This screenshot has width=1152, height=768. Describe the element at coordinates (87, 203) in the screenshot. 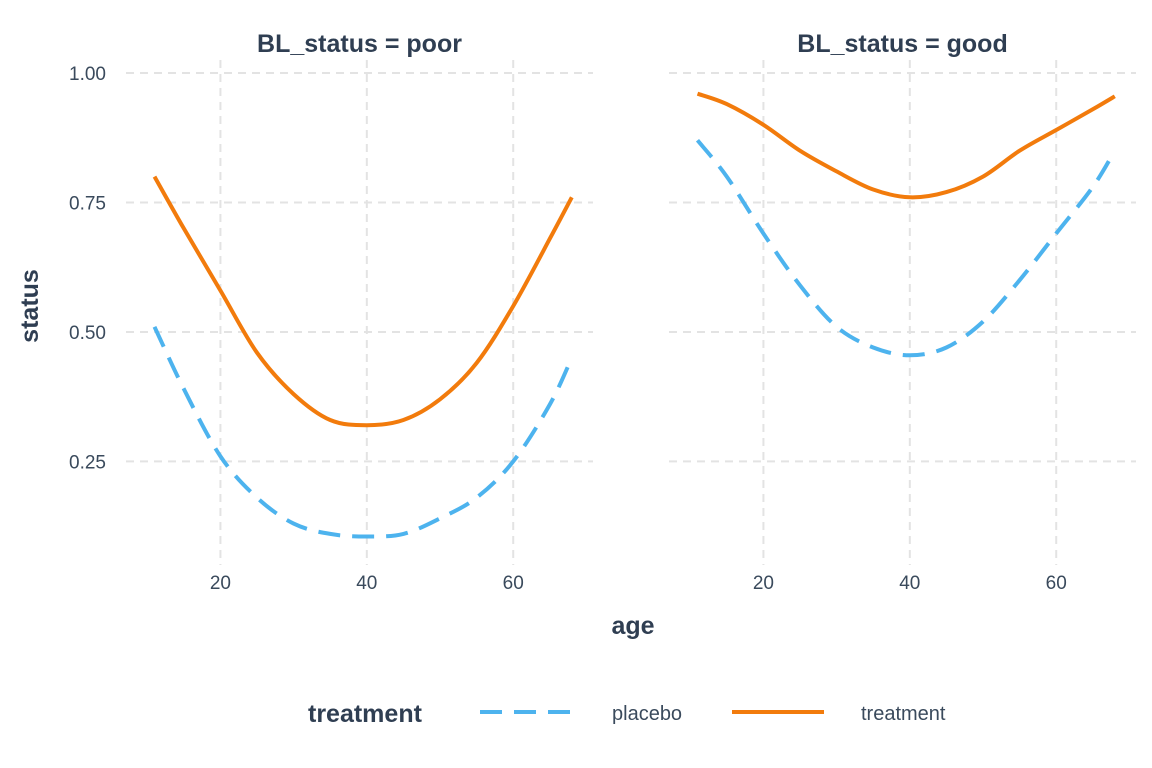

I see `y-tick-label: 0.75` at that location.